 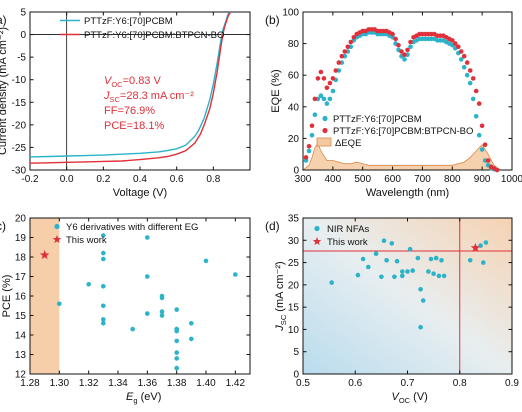 What do you see at coordinates (4, 91) in the screenshot?
I see `y-axis-title: Current density (mA cm⁻²)` at bounding box center [4, 91].